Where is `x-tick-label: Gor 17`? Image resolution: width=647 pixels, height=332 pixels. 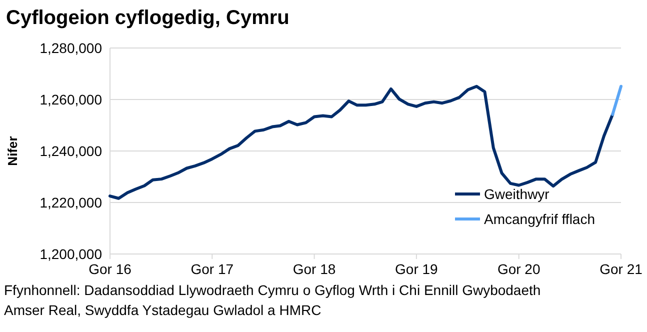
x-tick-label: Gor 17 is located at coordinates (212, 269).